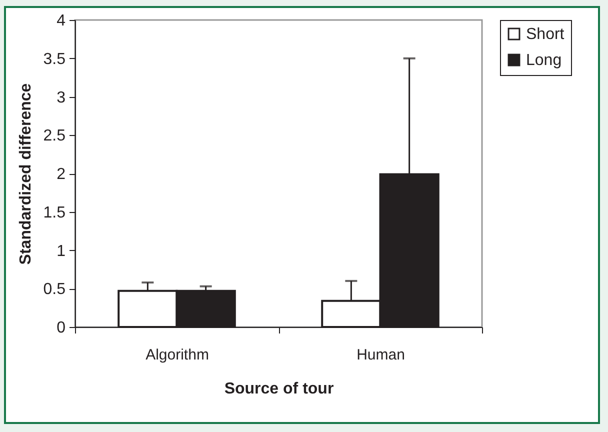 The width and height of the screenshot is (608, 432). Describe the element at coordinates (177, 355) in the screenshot. I see `x-tick-label: Algorithm` at that location.